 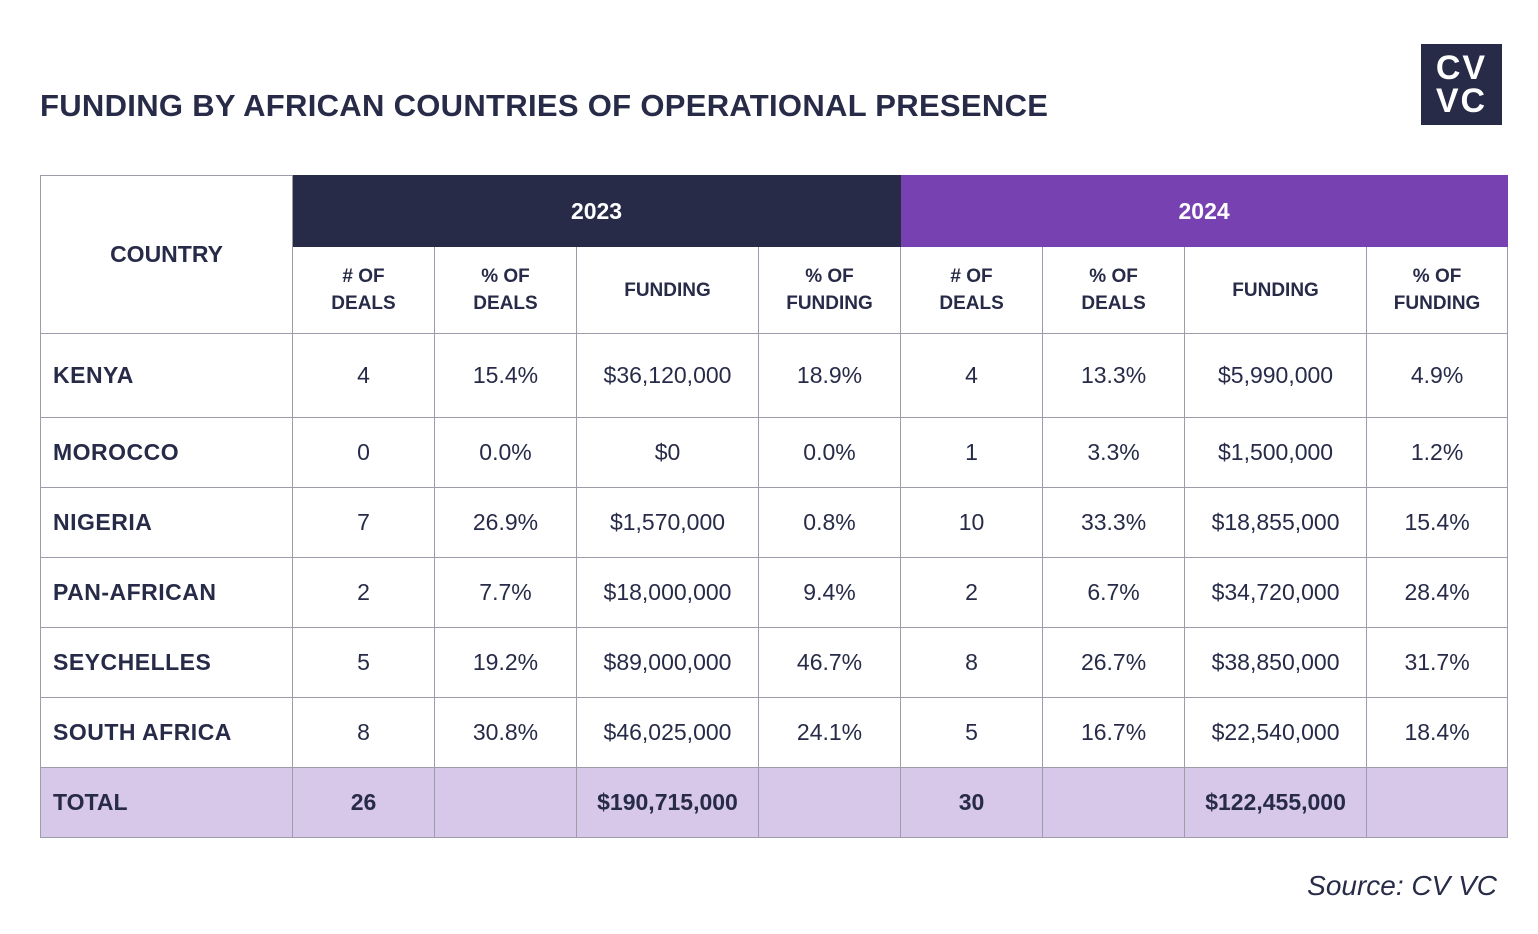 What do you see at coordinates (972, 452) in the screenshot?
I see `value-cell-y2024-deals-count: 1` at bounding box center [972, 452].